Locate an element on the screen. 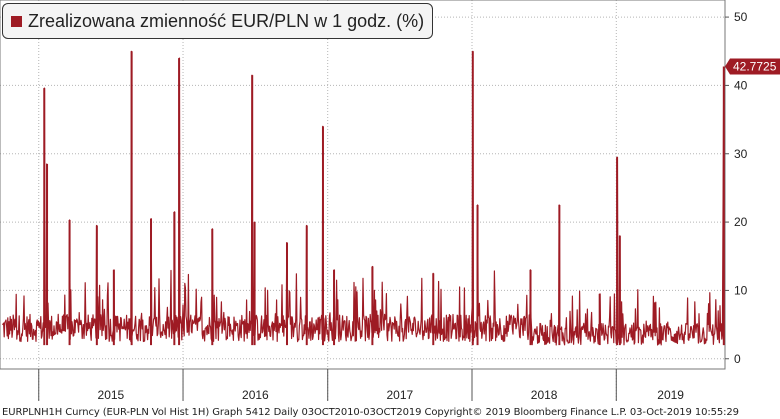 This screenshot has width=780, height=419. x-axis: 2015 2016 2017 2018 2019 is located at coordinates (362, 385).